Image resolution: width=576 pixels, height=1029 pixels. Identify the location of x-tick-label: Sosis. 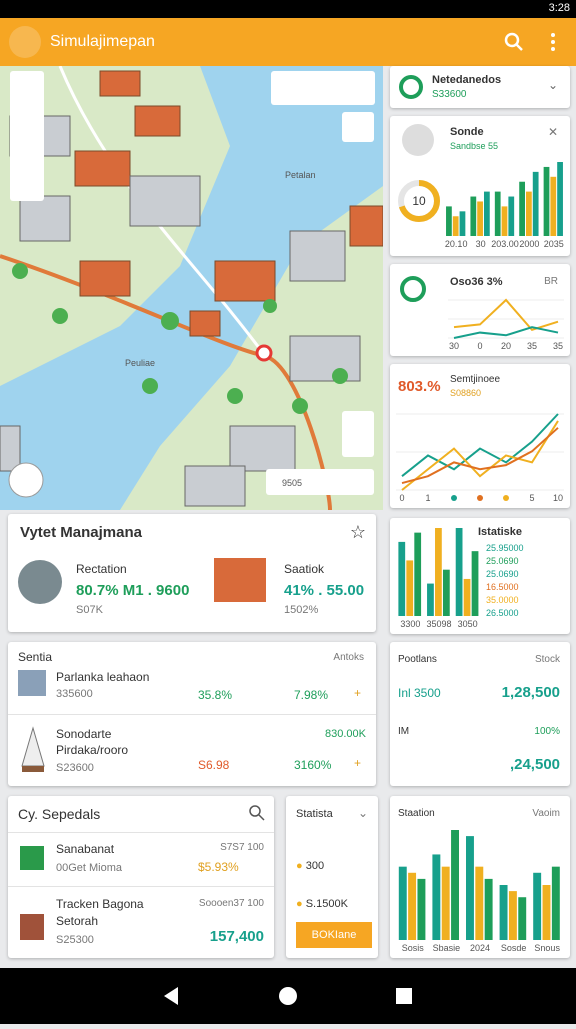
(413, 948).